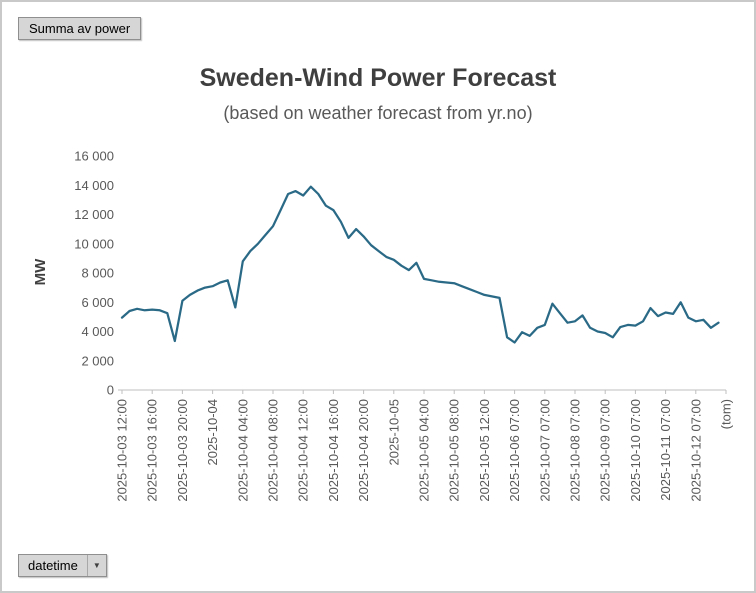 The height and width of the screenshot is (593, 756). I want to click on y-tick-label: 8 000, so click(97, 273).